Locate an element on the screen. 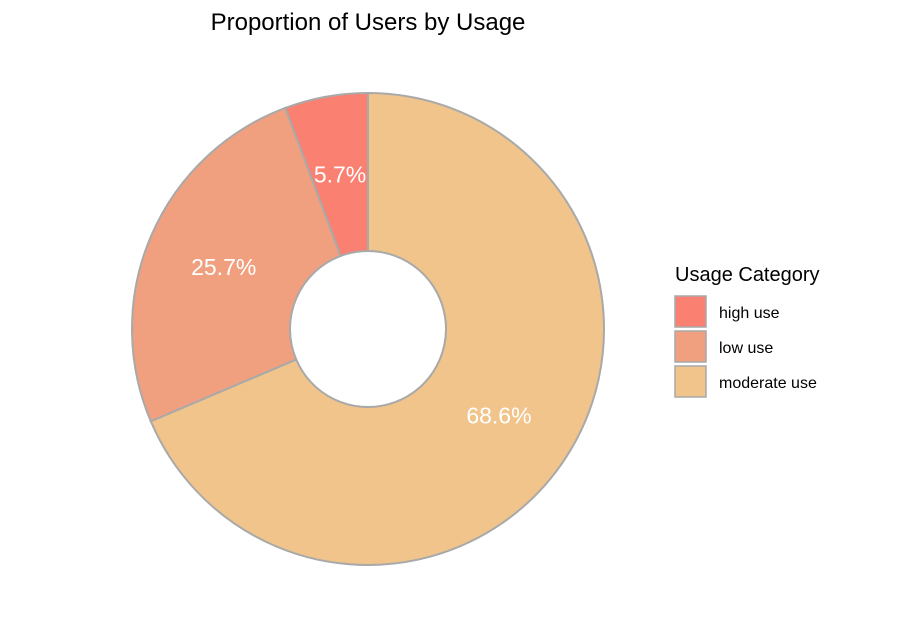 This screenshot has width=906, height=625. slice-low-use is located at coordinates (236, 264).